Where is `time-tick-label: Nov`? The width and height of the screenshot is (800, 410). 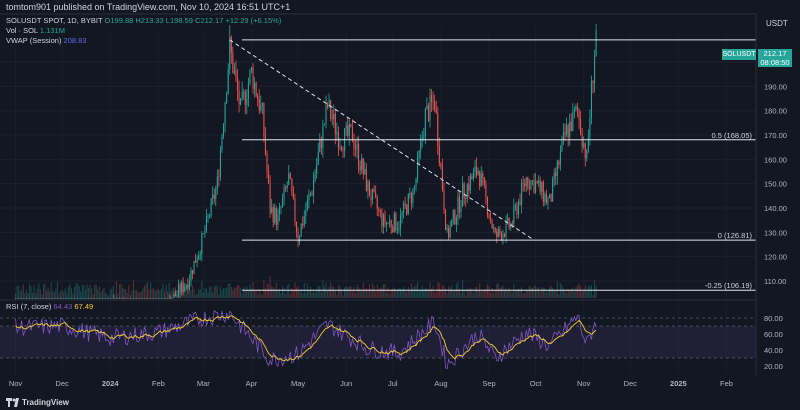
time-tick-label: Nov is located at coordinates (584, 383).